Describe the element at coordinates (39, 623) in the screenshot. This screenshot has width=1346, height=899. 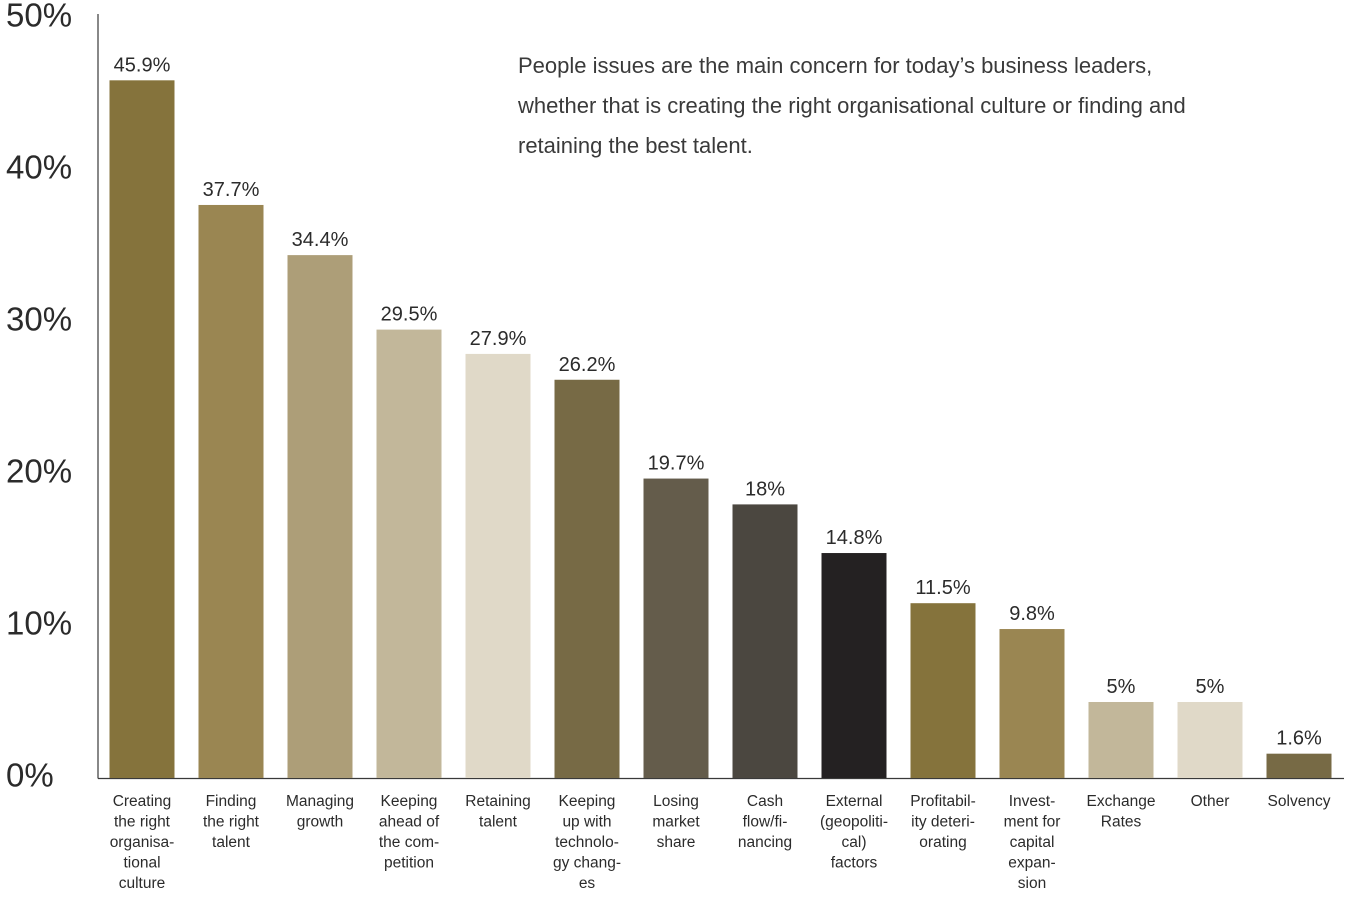
I see `y-tick-label: 10%` at that location.